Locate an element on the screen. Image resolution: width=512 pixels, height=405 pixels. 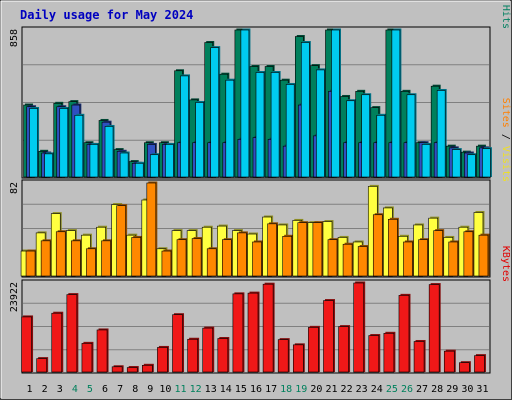
x-tick-label-26: 26 is located at coordinates (407, 389).